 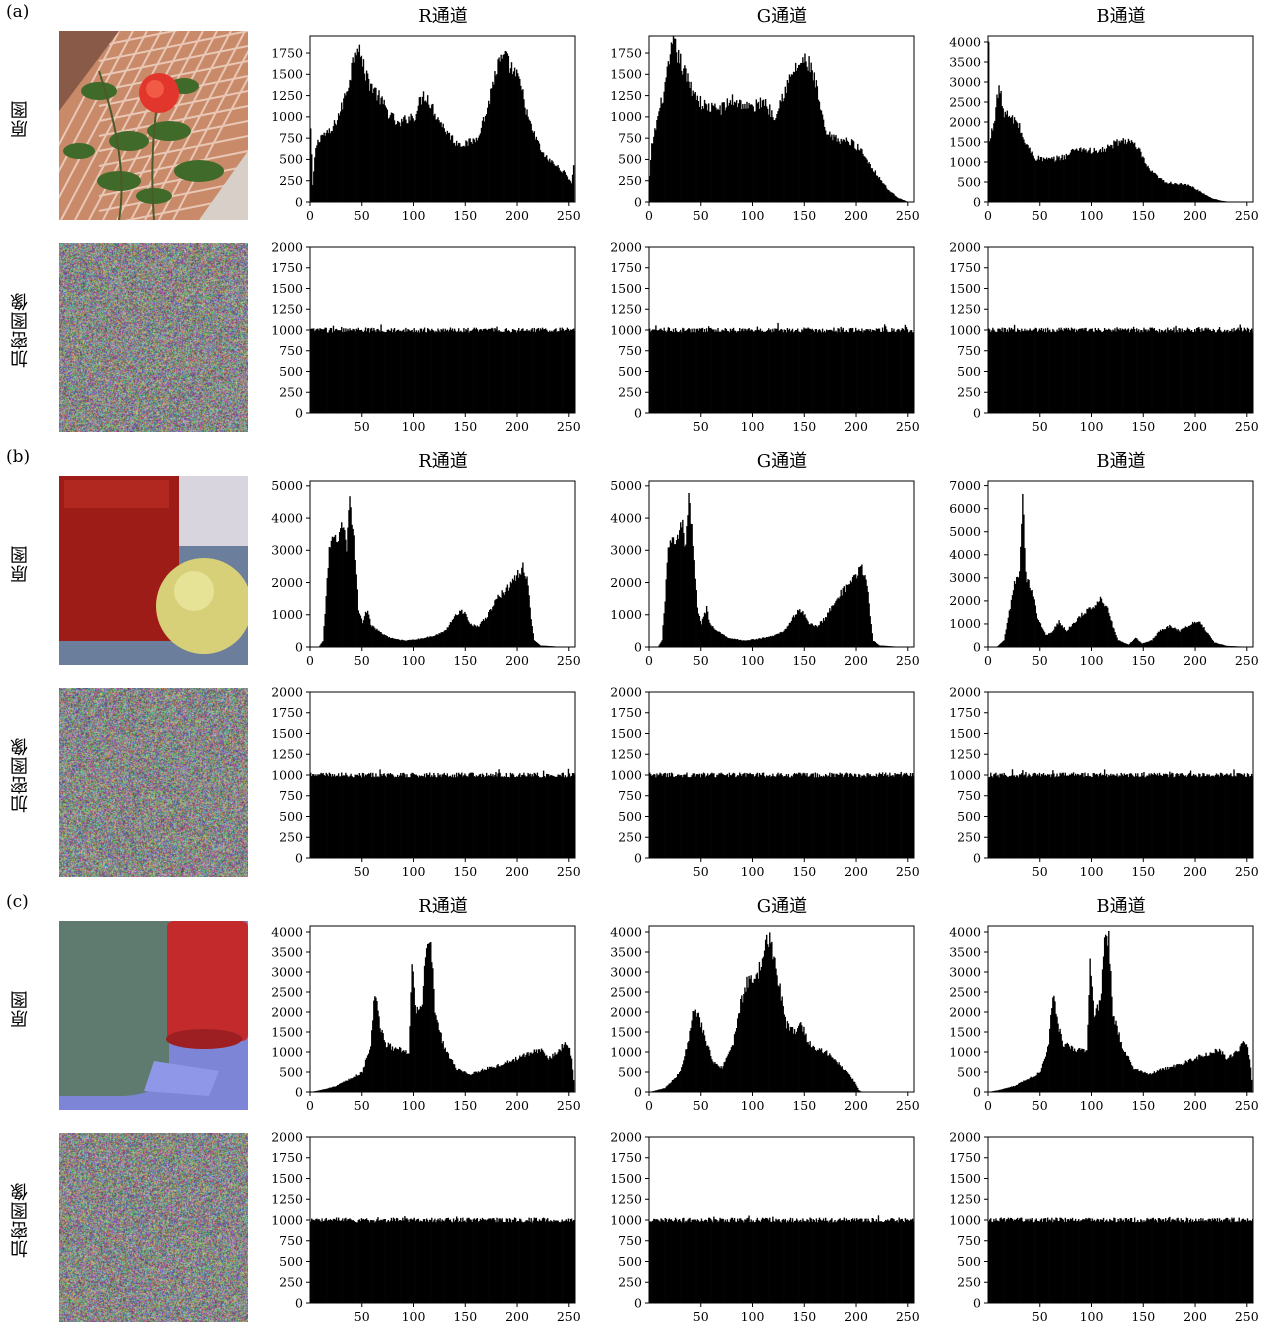 I want to click on encrypted-noise-image, so click(x=153, y=782).